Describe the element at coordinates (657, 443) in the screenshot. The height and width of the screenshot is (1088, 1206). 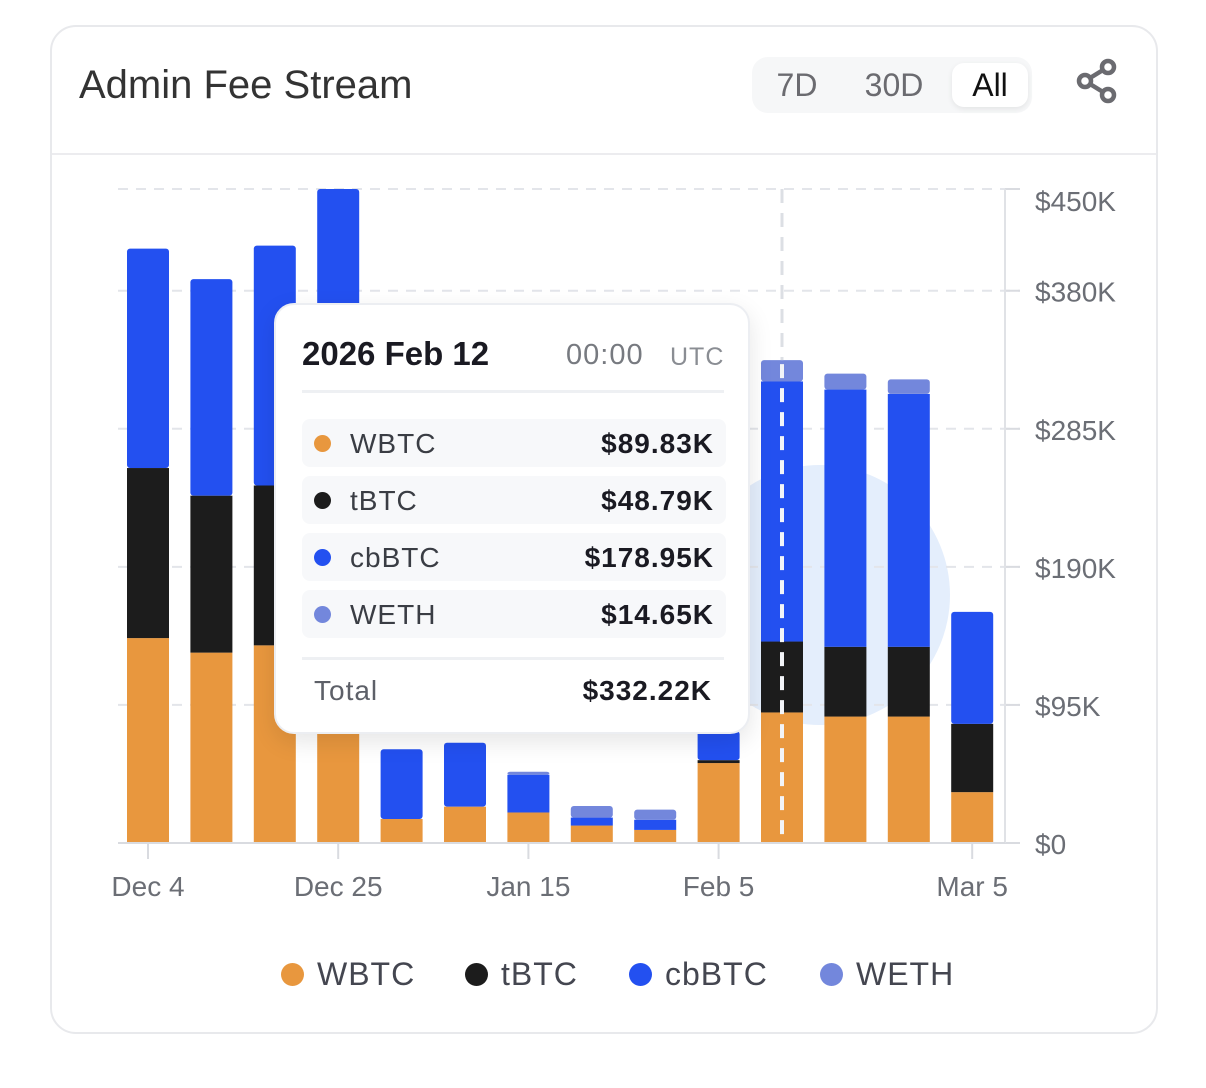
I see `tooltip-value: $89.83K` at that location.